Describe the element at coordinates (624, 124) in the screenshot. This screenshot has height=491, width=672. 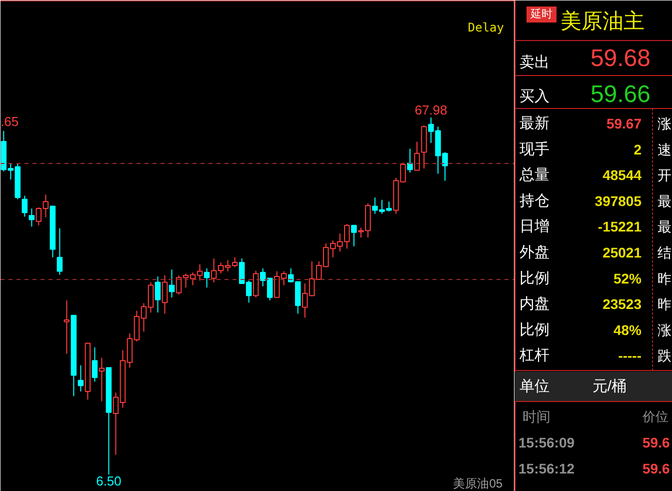
I see `text: 59.67` at that location.